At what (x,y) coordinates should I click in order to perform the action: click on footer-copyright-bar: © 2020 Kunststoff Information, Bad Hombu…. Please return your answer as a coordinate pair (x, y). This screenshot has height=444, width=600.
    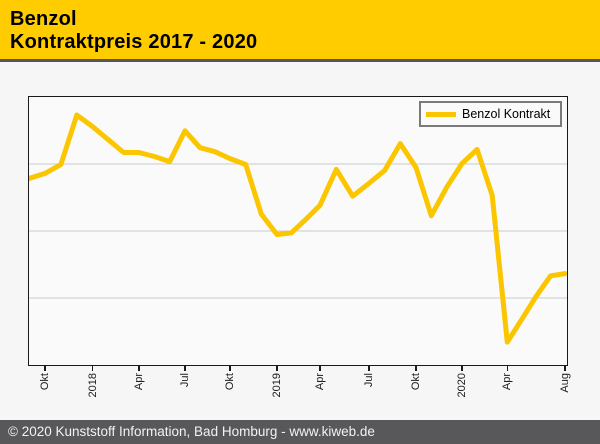
    Looking at the image, I should click on (300, 432).